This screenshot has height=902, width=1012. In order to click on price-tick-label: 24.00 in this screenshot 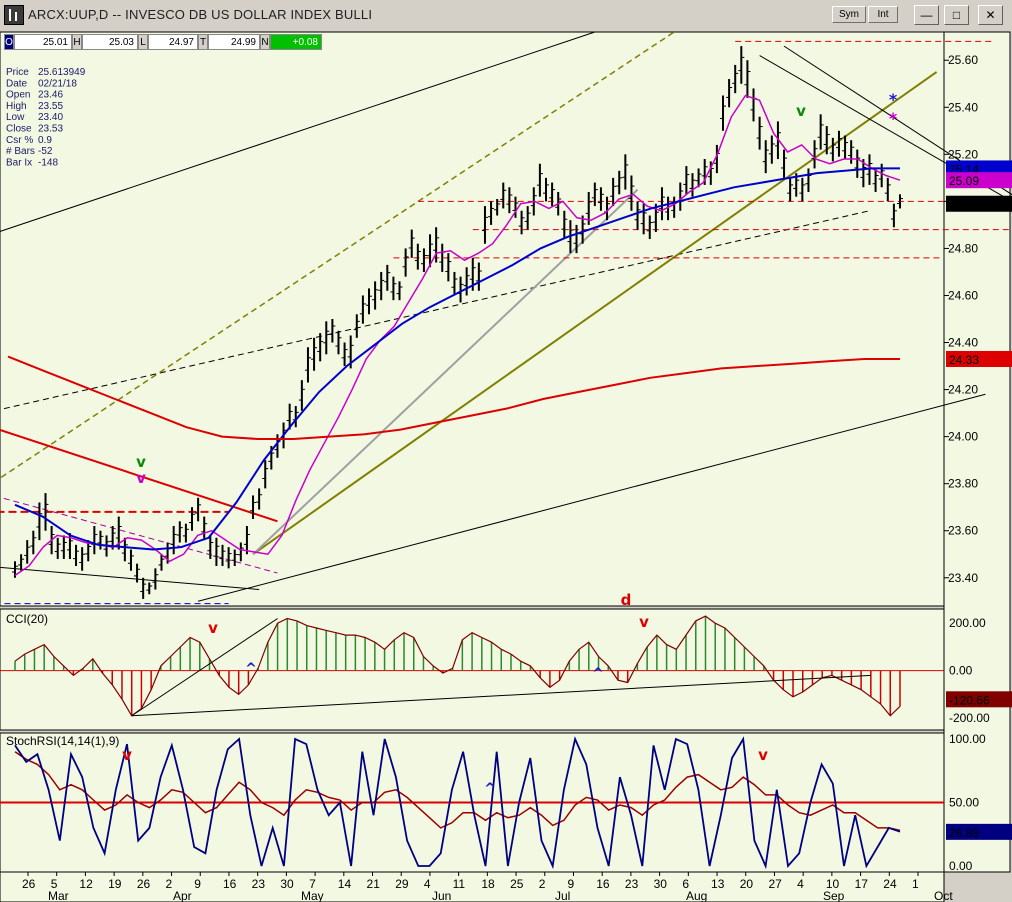, I will do `click(963, 437)`.